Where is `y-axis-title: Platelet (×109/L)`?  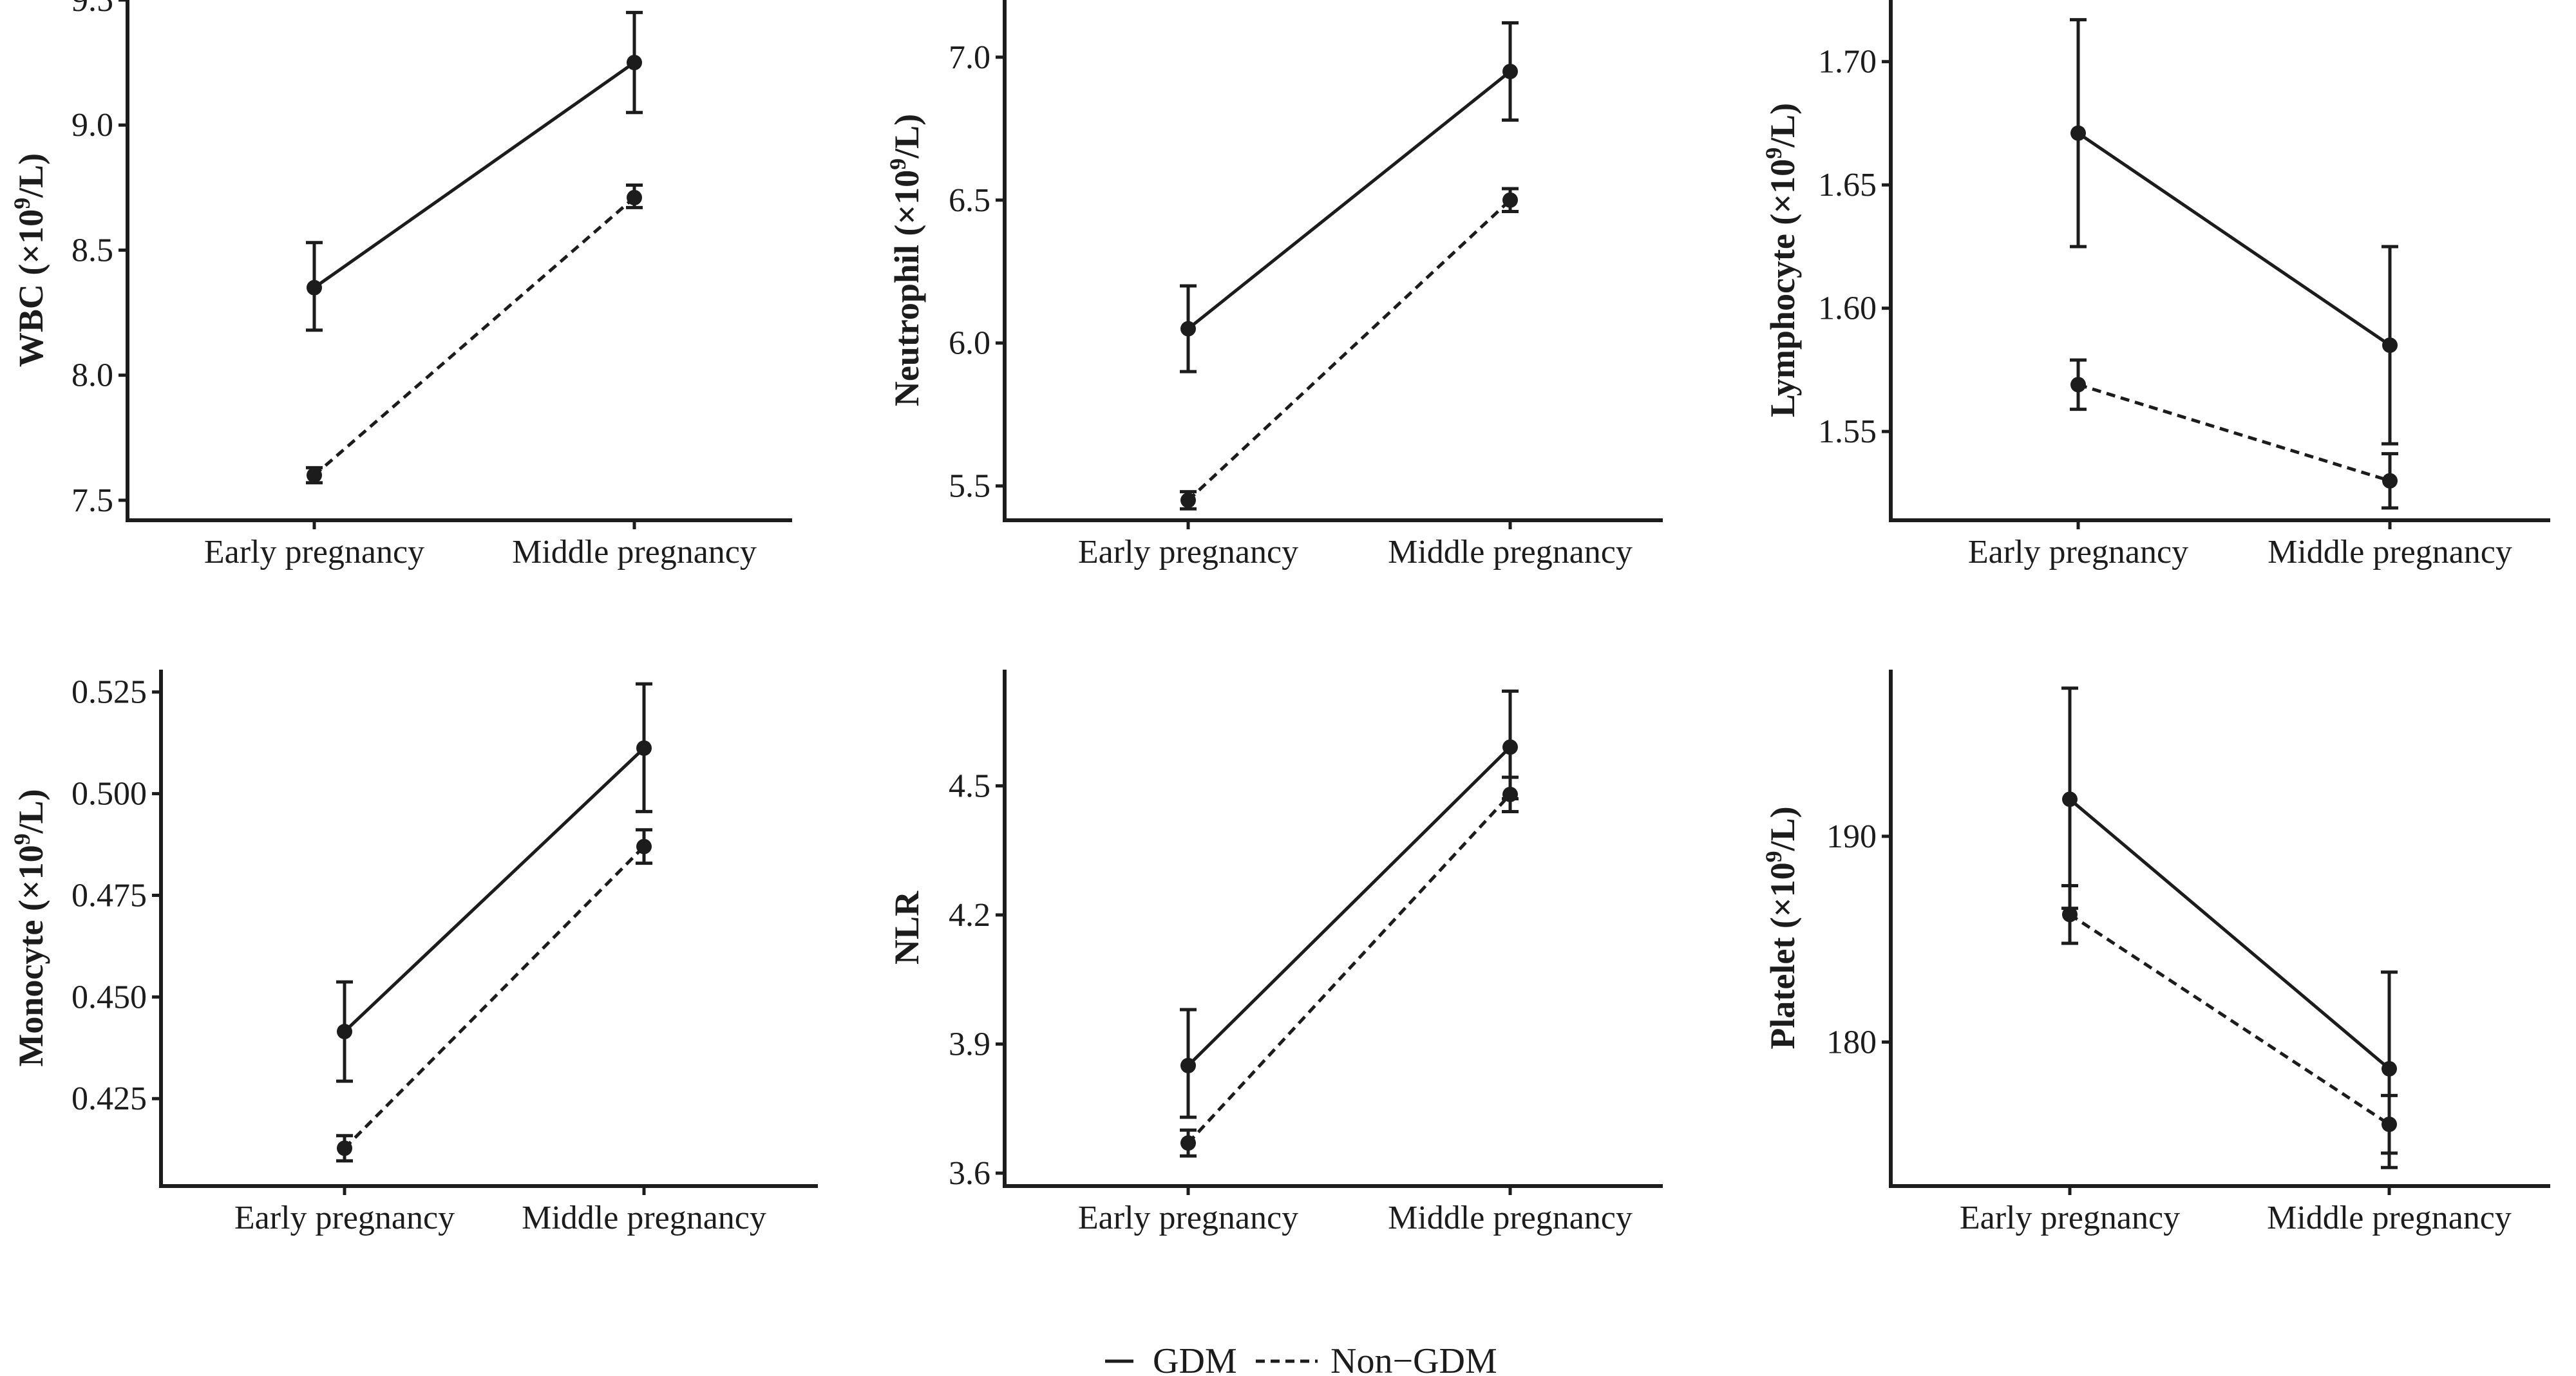
y-axis-title: Platelet (×109/L) is located at coordinates (1781, 927).